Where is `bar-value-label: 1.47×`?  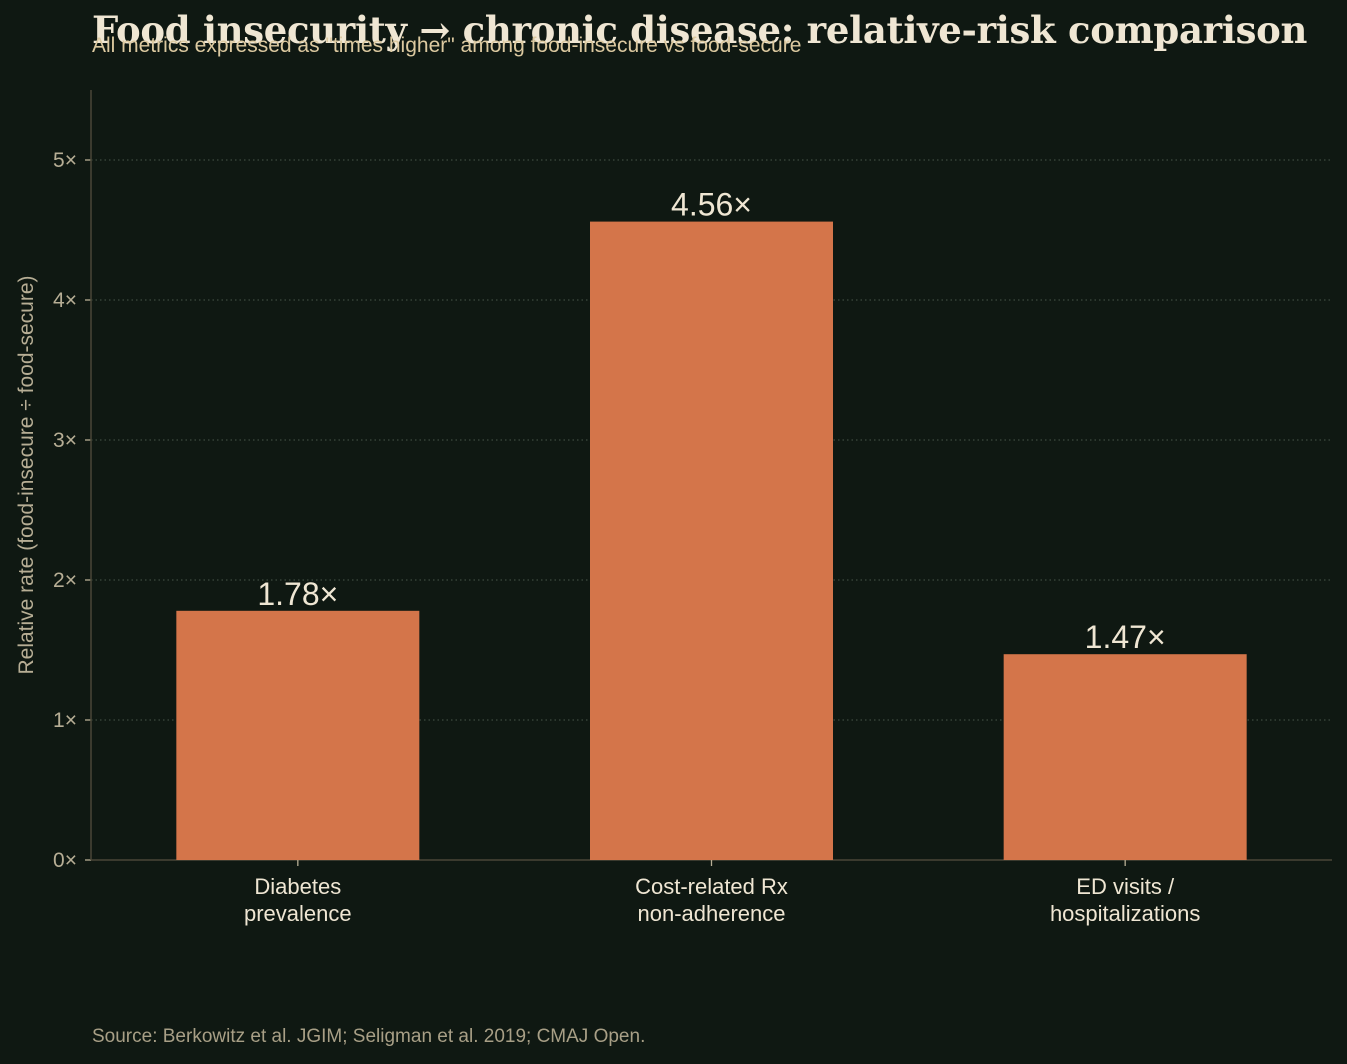 bar-value-label: 1.47× is located at coordinates (1125, 637).